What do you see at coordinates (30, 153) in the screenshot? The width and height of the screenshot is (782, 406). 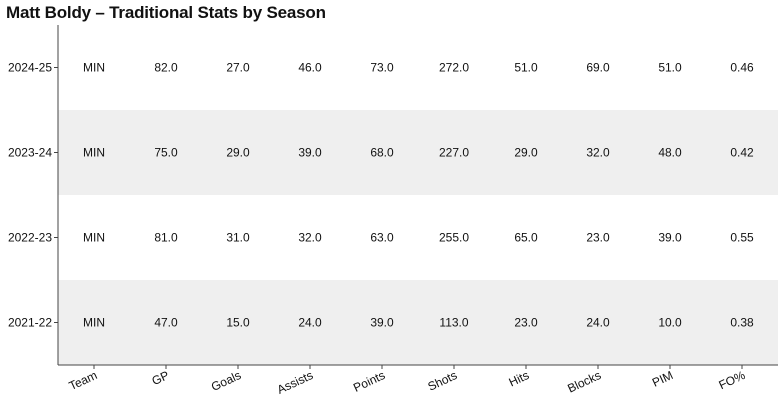 I see `season-label: 2023-24` at bounding box center [30, 153].